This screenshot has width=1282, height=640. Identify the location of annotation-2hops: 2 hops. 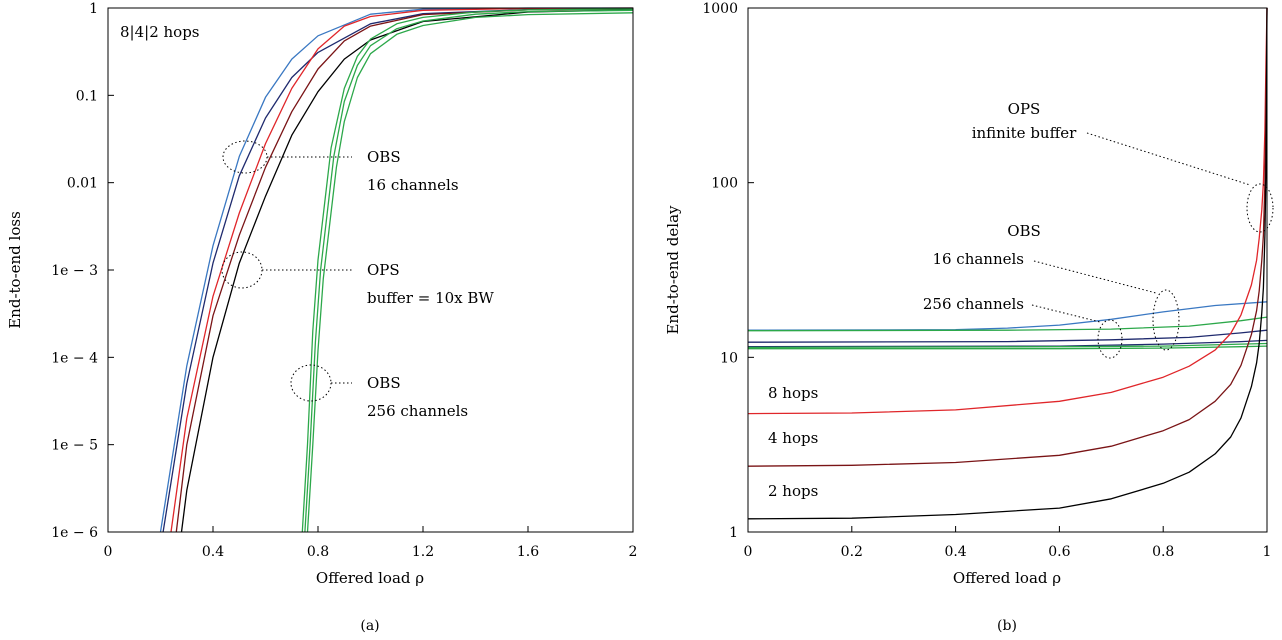
(793, 491).